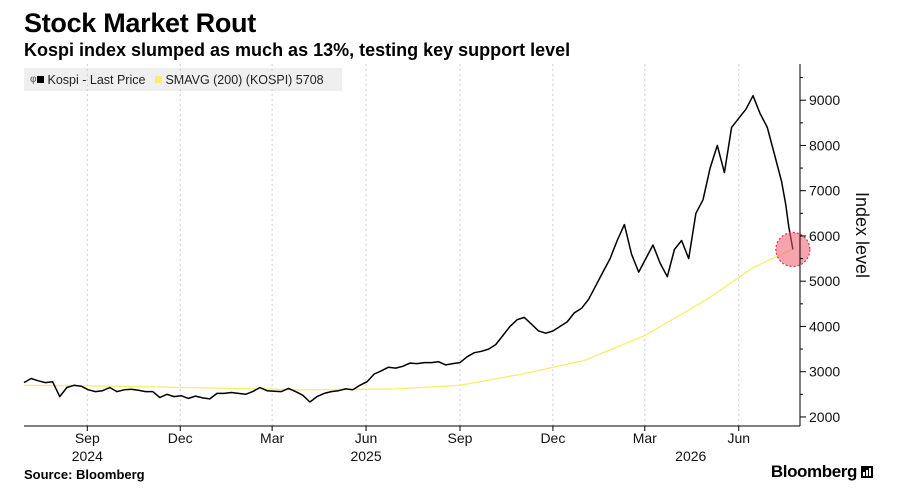 The width and height of the screenshot is (921, 496). Describe the element at coordinates (867, 472) in the screenshot. I see `bloomberg-bars-icon` at that location.